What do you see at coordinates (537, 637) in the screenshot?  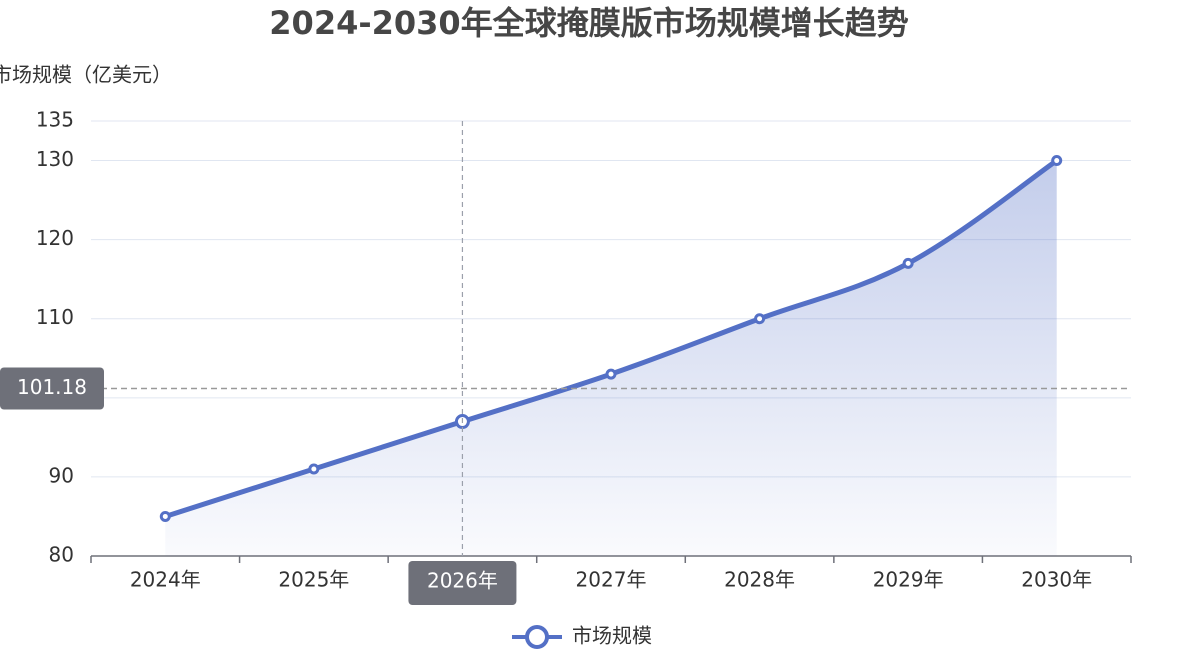 I see `legend-marker` at bounding box center [537, 637].